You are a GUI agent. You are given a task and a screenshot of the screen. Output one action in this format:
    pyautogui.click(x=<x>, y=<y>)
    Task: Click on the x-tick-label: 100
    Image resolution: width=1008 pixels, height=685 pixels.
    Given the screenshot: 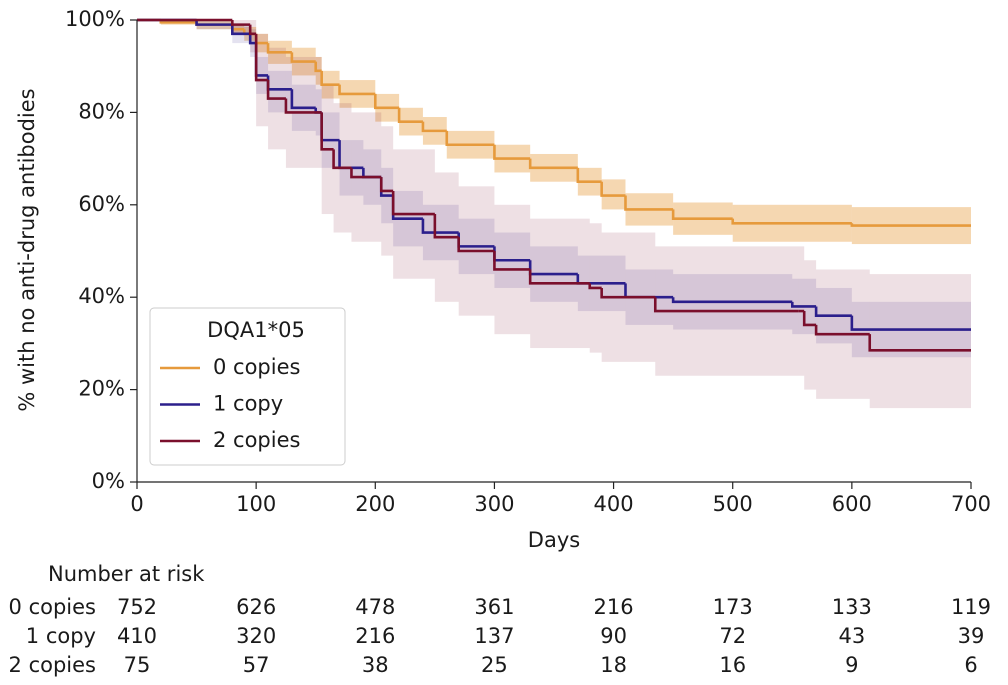 What is the action you would take?
    pyautogui.click(x=256, y=504)
    